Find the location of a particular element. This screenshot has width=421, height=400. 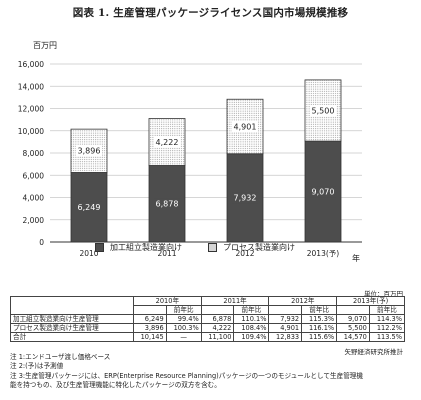

yoy-cell: 112.2% is located at coordinates (387, 328).